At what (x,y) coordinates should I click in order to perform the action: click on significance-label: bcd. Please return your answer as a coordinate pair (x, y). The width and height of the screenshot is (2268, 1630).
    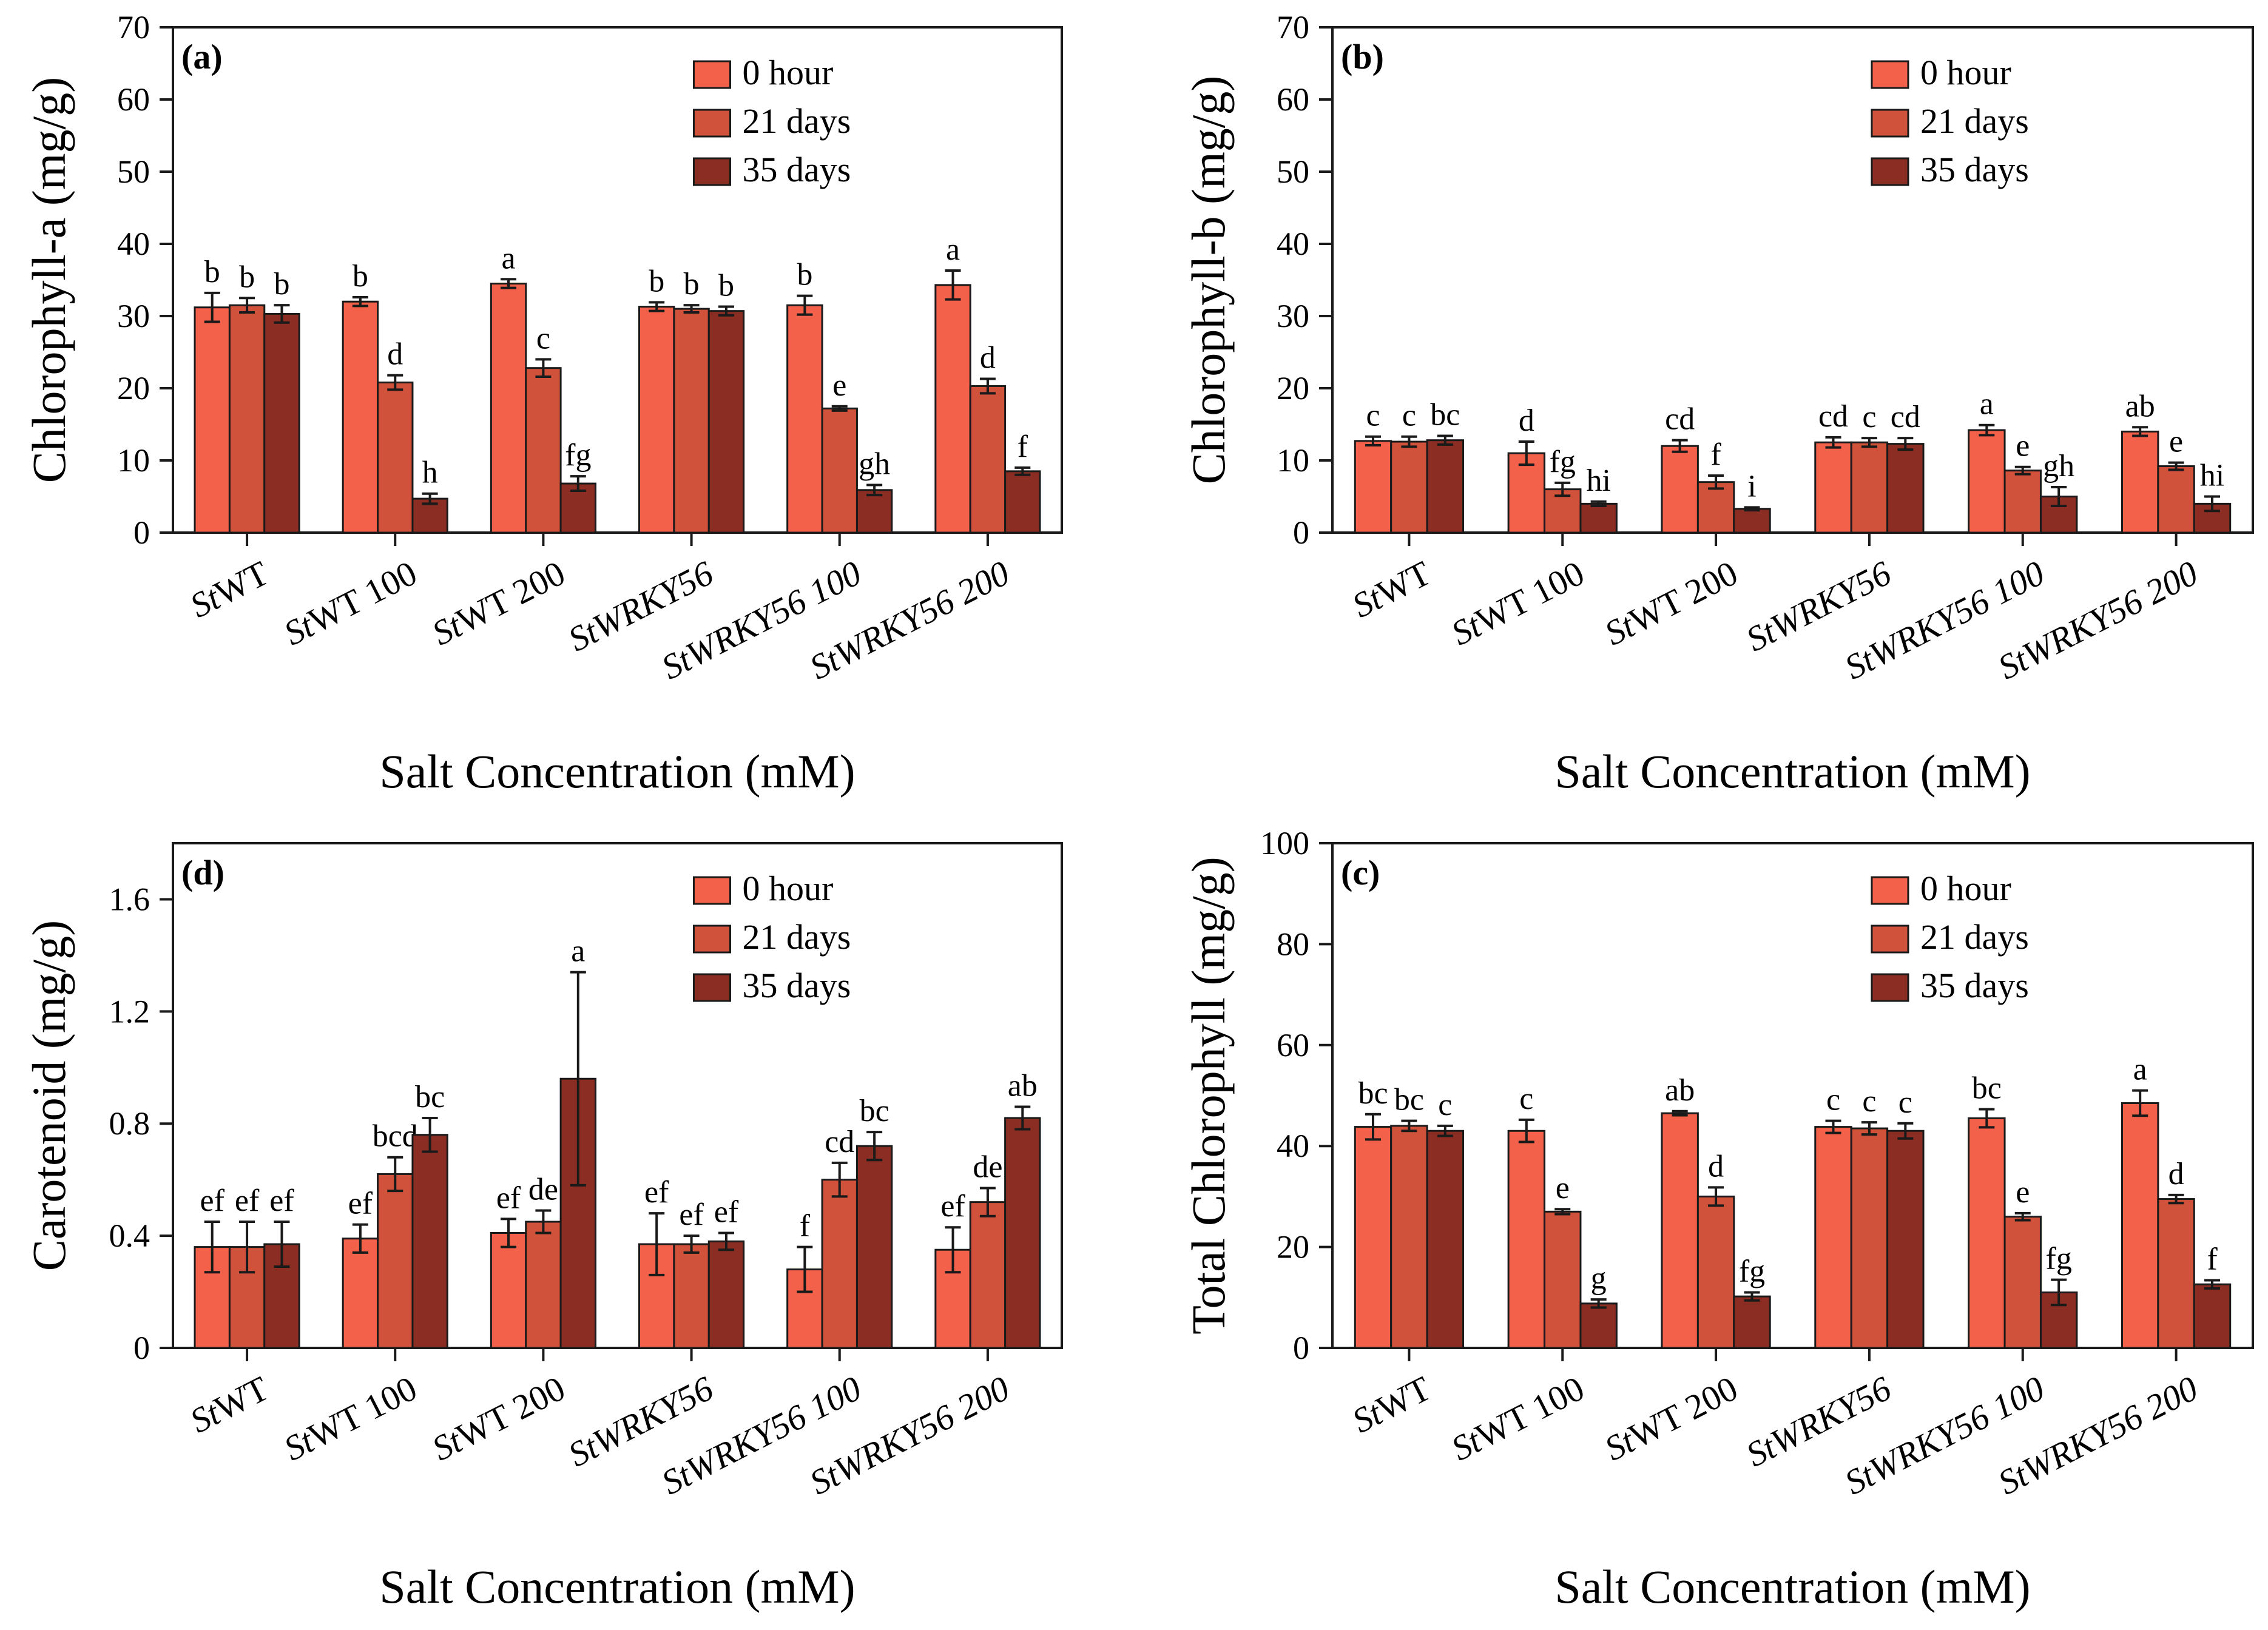
    Looking at the image, I should click on (396, 1136).